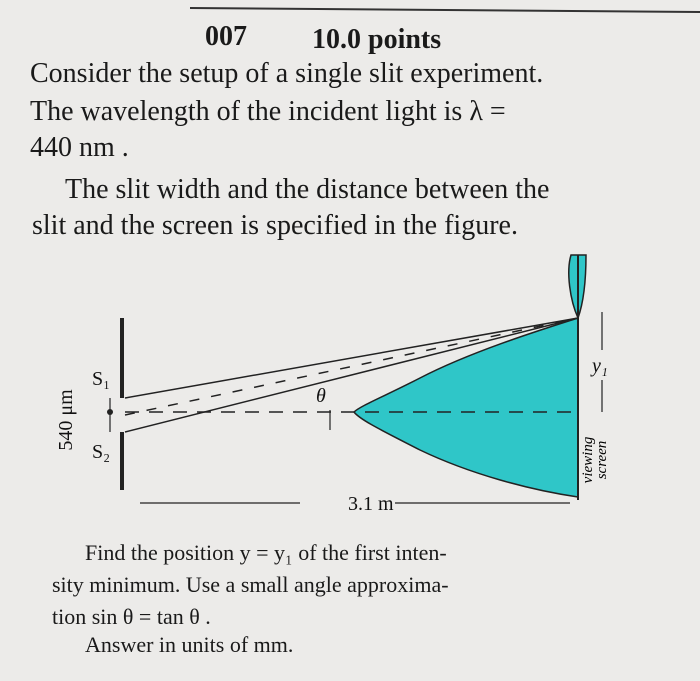  I want to click on slit-center, so click(110, 412).